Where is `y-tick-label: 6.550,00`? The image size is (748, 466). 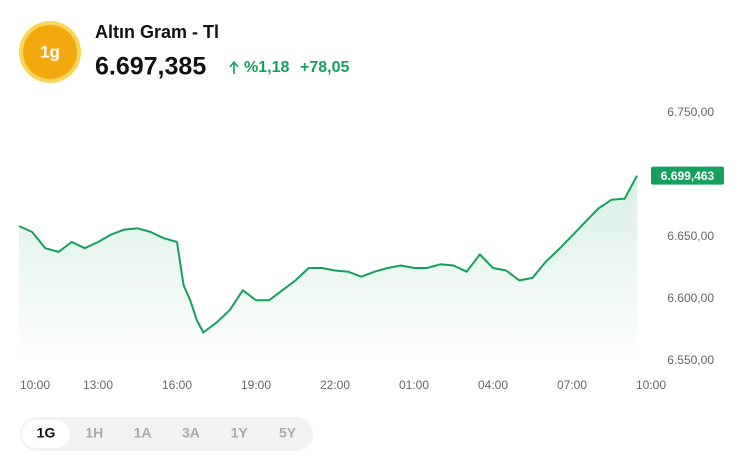 y-tick-label: 6.550,00 is located at coordinates (690, 360).